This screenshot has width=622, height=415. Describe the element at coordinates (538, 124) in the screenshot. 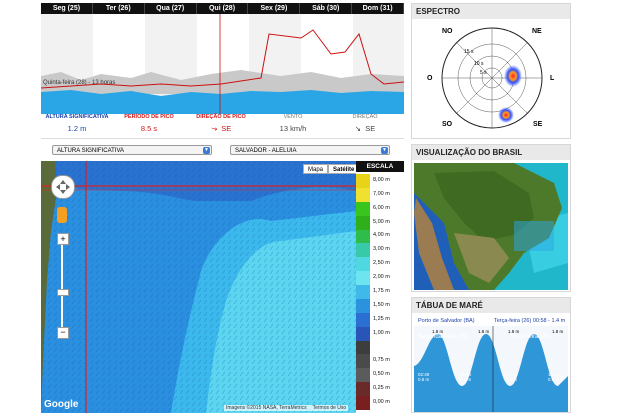

I see `spectrum-dir-se: SE` at that location.